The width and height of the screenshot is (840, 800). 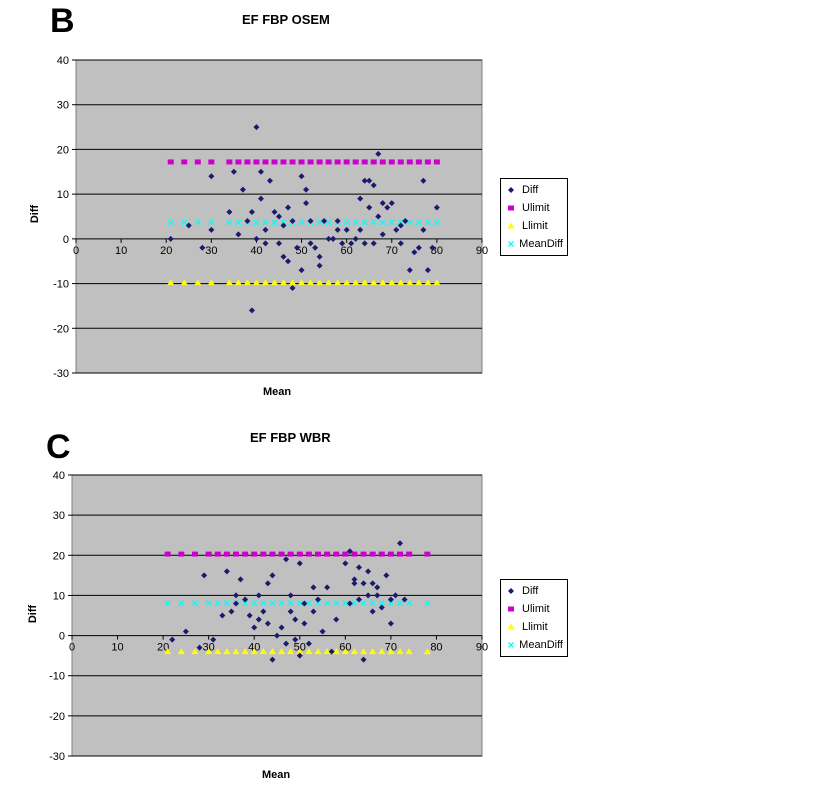 What do you see at coordinates (541, 244) in the screenshot?
I see `legend-label: MeanDiff` at bounding box center [541, 244].